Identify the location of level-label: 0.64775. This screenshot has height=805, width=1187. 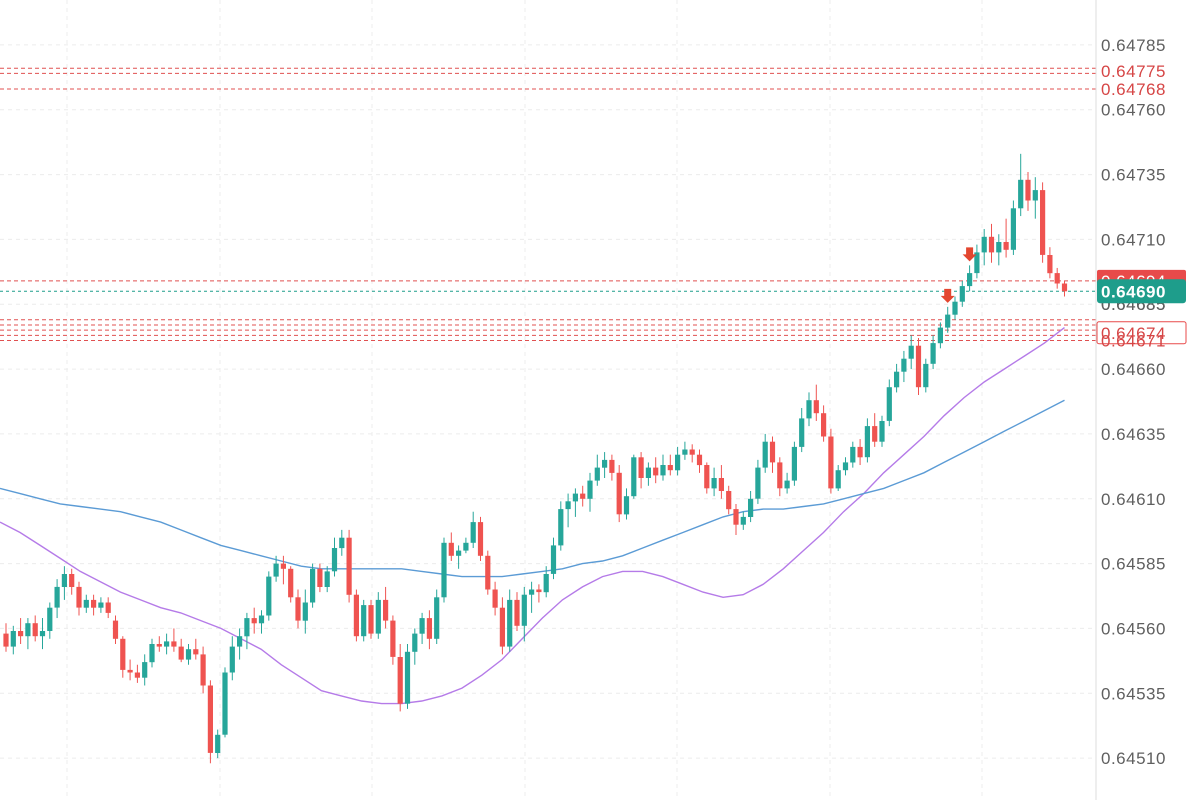
(1133, 71).